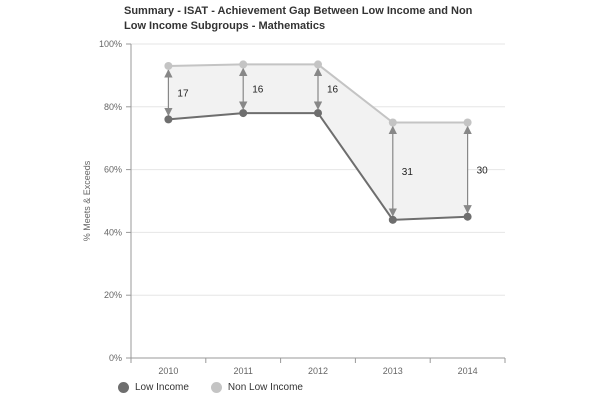 The height and width of the screenshot is (400, 600). Describe the element at coordinates (168, 371) in the screenshot. I see `x-tick-label-2010: 2010` at that location.